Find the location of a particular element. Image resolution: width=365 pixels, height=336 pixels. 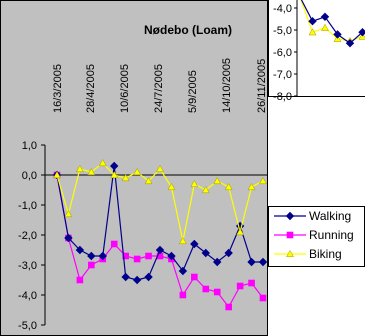

inset-series-line is located at coordinates (331, 21).